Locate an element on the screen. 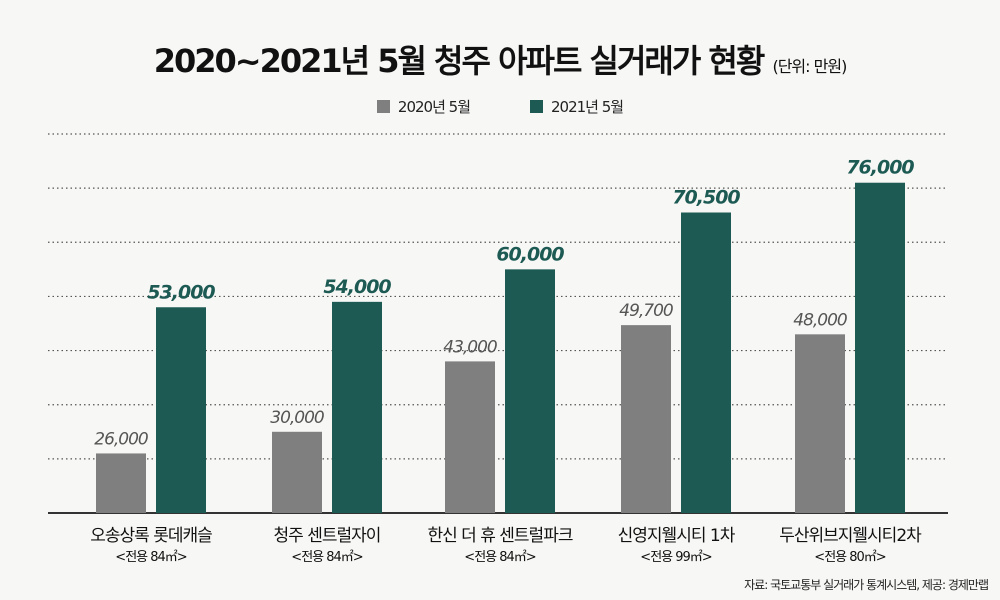 This screenshot has width=1000, height=600. legend: 2020년 5월 2021년 5월 is located at coordinates (500, 106).